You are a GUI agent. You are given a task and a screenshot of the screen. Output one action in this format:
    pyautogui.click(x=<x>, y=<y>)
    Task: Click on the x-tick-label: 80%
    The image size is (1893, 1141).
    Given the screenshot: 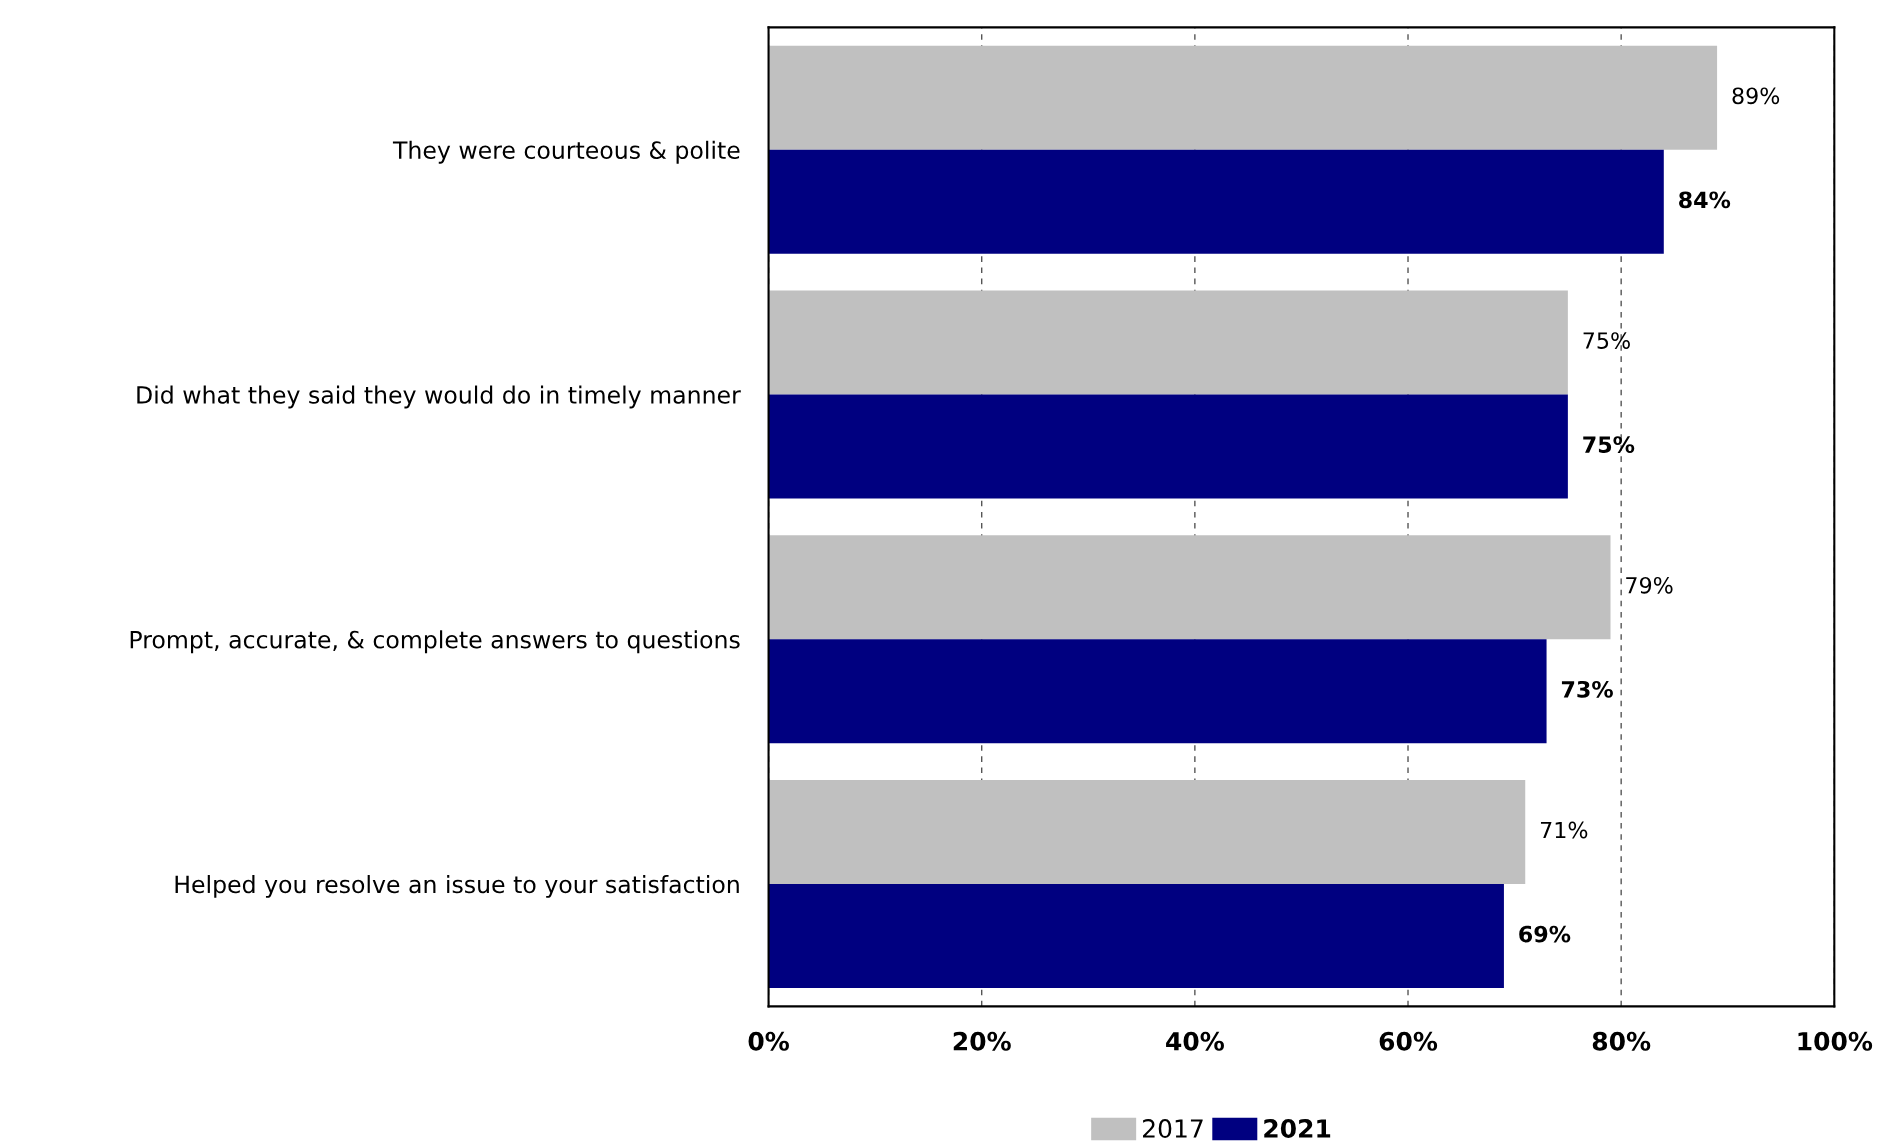 What is the action you would take?
    pyautogui.click(x=1621, y=1041)
    